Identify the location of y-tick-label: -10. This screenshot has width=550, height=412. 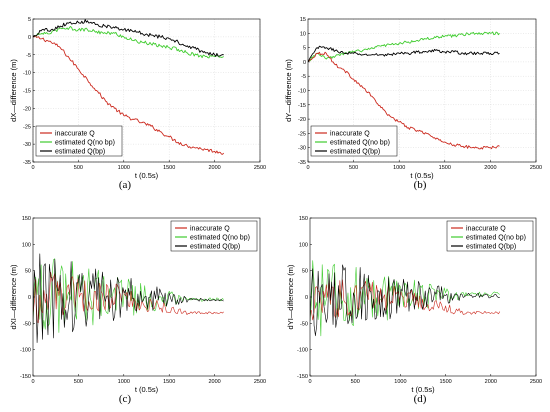
(27, 74).